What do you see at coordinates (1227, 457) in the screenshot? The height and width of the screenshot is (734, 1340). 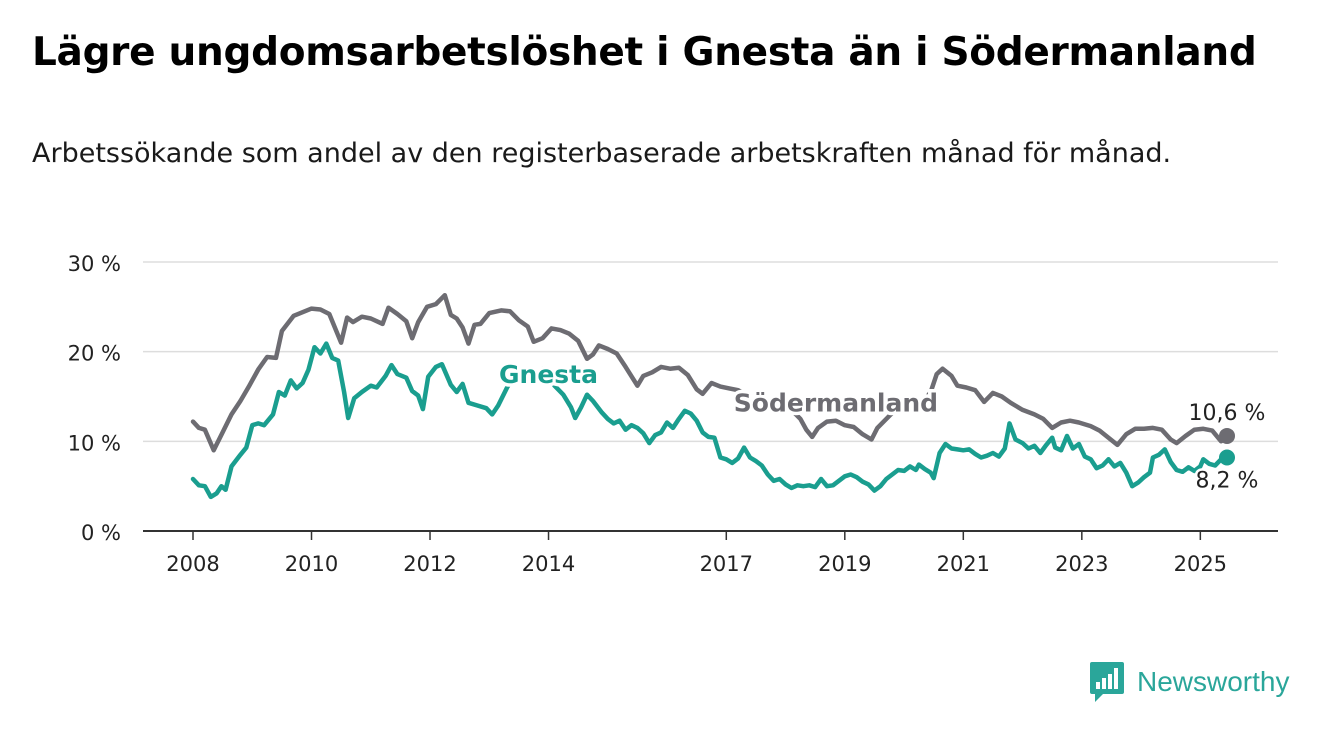 I see `end-point-gnesta` at bounding box center [1227, 457].